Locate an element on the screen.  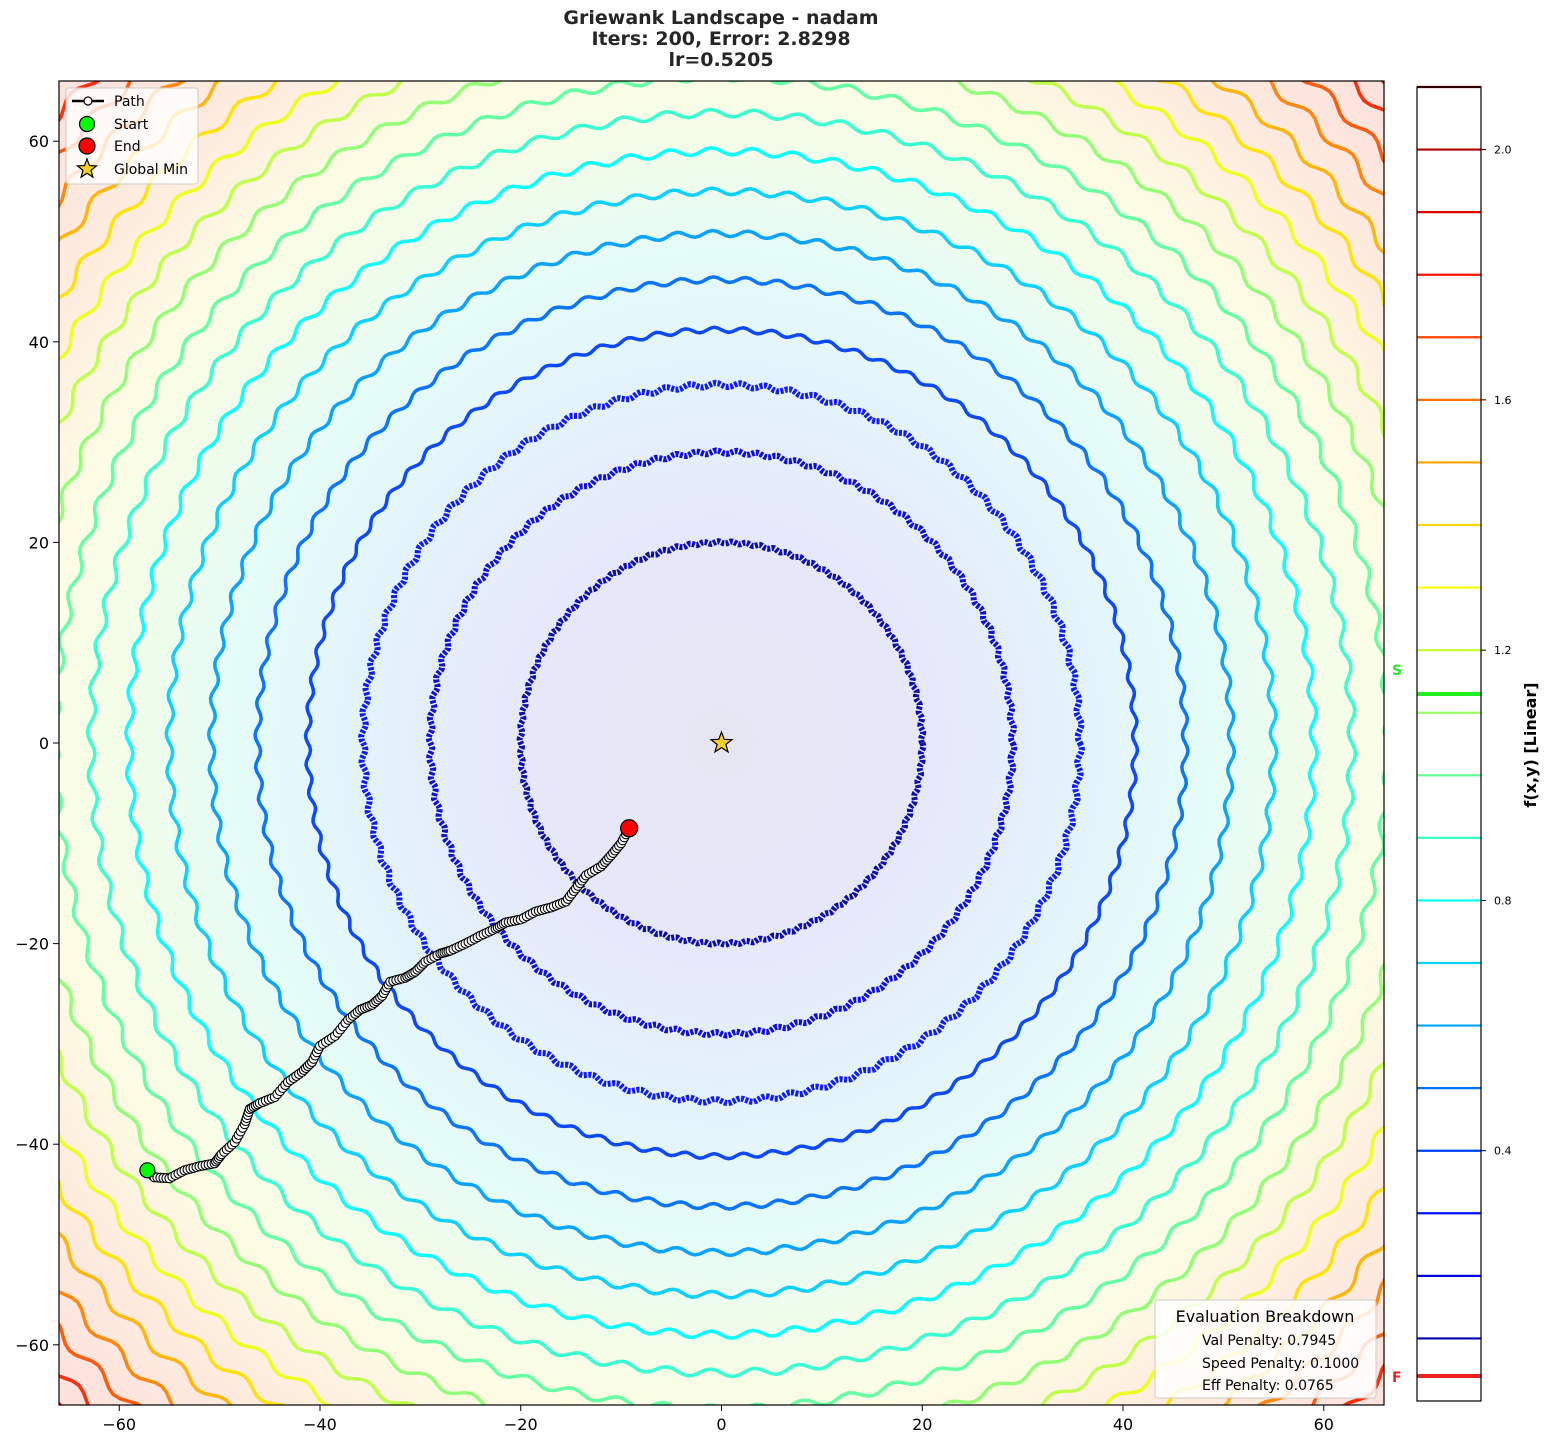
markers is located at coordinates (436, 954).